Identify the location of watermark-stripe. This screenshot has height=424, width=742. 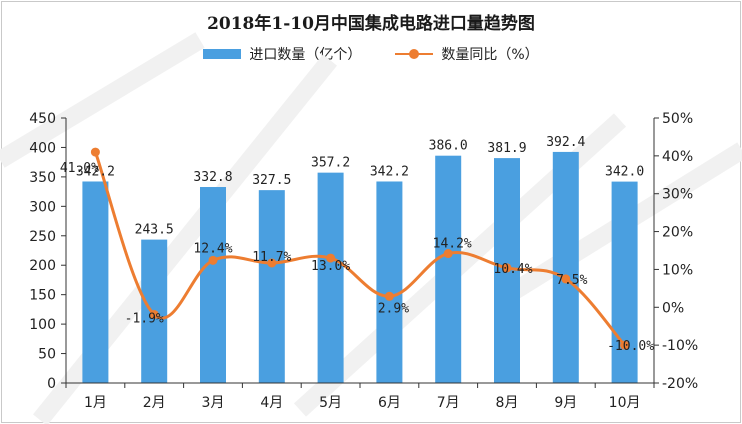
(102, 100).